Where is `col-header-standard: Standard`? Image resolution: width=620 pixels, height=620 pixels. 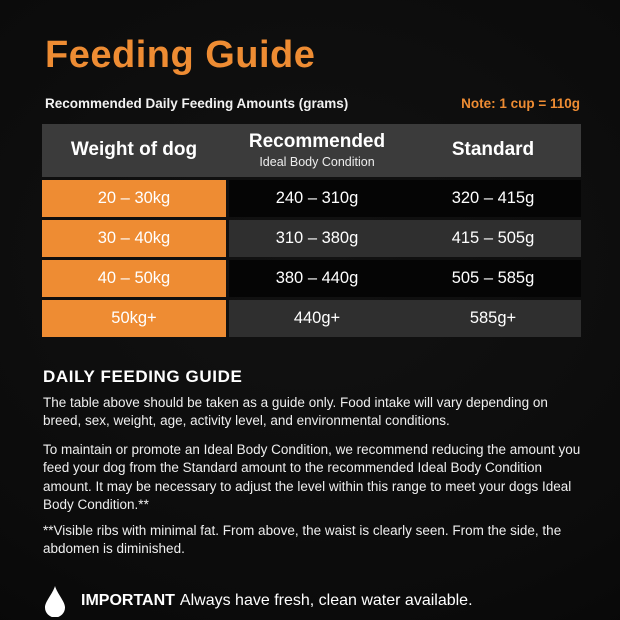 col-header-standard: Standard is located at coordinates (493, 150).